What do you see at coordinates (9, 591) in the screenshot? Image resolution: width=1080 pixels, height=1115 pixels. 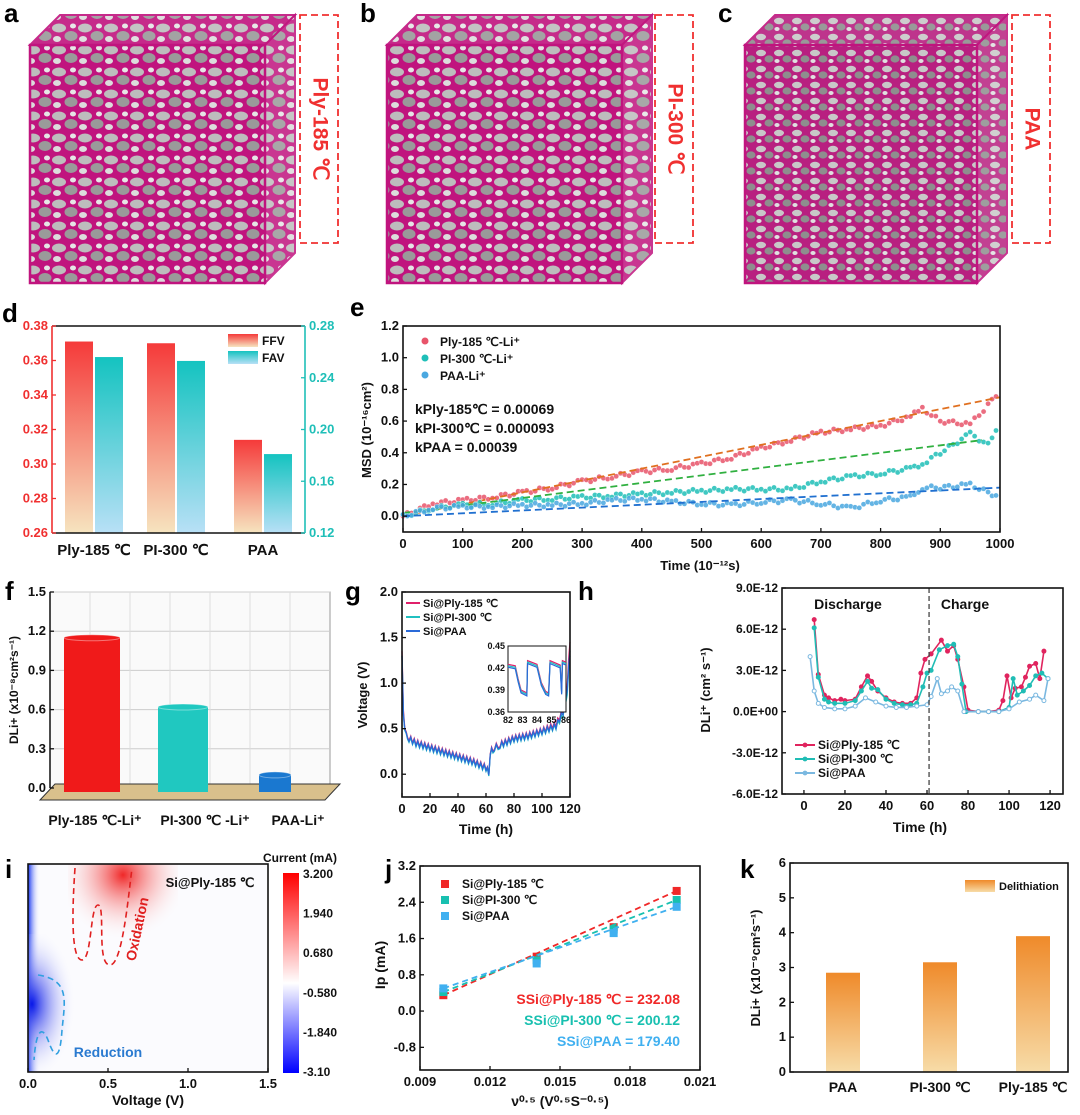 I see `panel-letter-f: f` at bounding box center [9, 591].